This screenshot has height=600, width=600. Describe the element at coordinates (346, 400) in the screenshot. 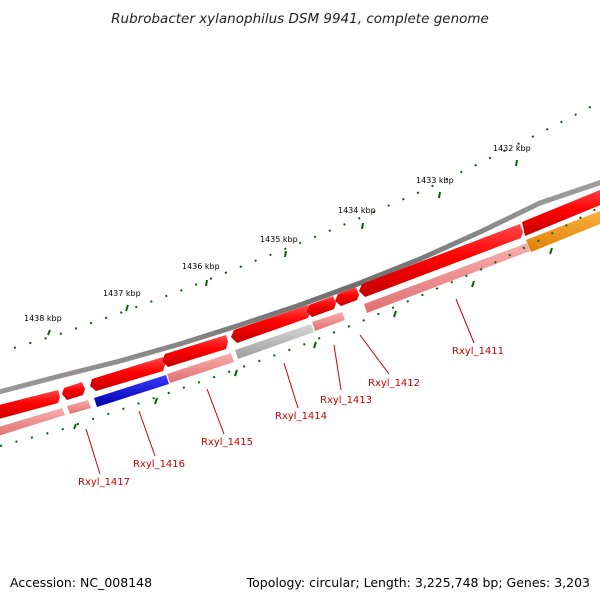

I see `gene-label-rxyl-1413: Rxyl_1413` at that location.